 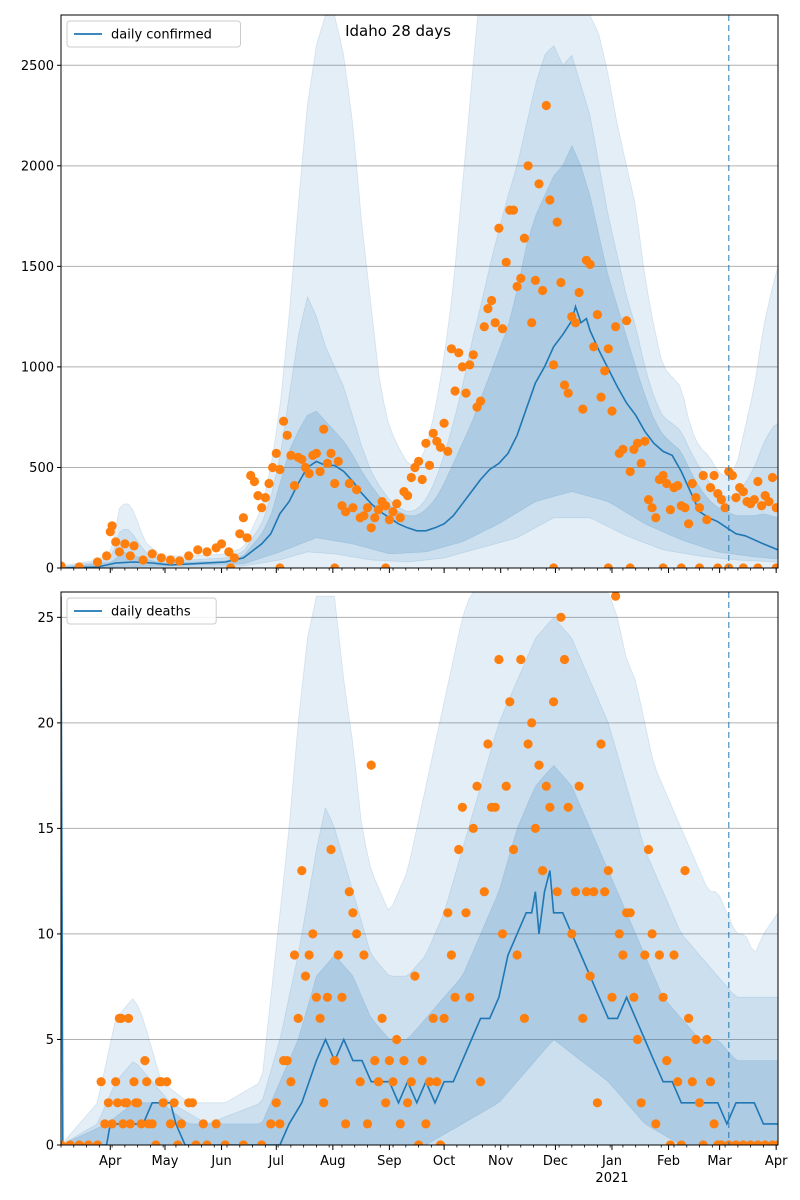 I want to click on legend-box, so click(x=141, y=611).